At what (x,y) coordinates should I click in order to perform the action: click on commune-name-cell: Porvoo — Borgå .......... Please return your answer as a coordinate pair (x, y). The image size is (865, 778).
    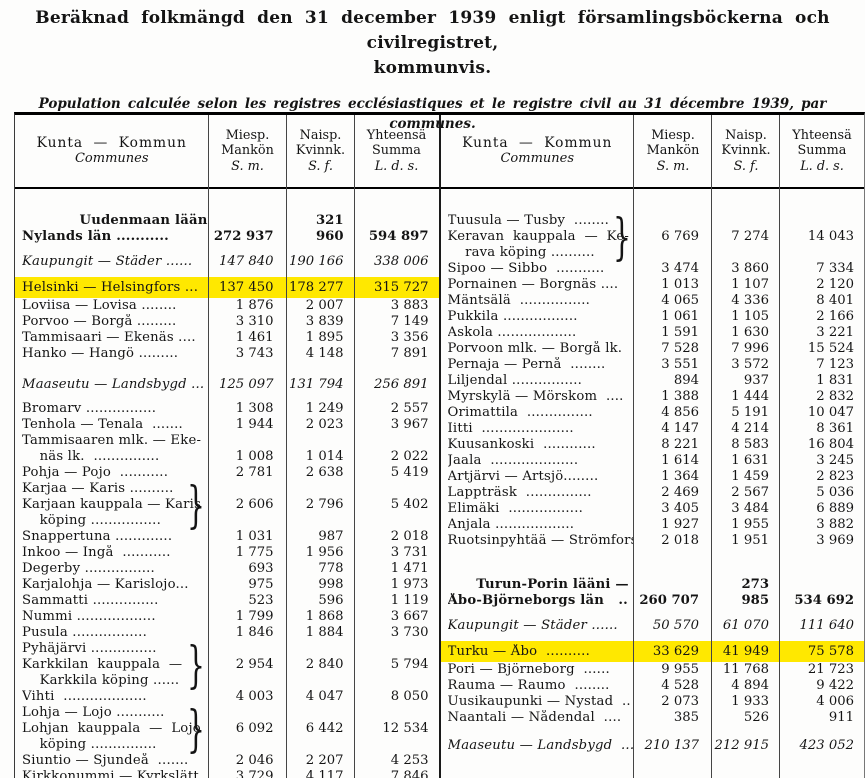
    Looking at the image, I should click on (99, 321).